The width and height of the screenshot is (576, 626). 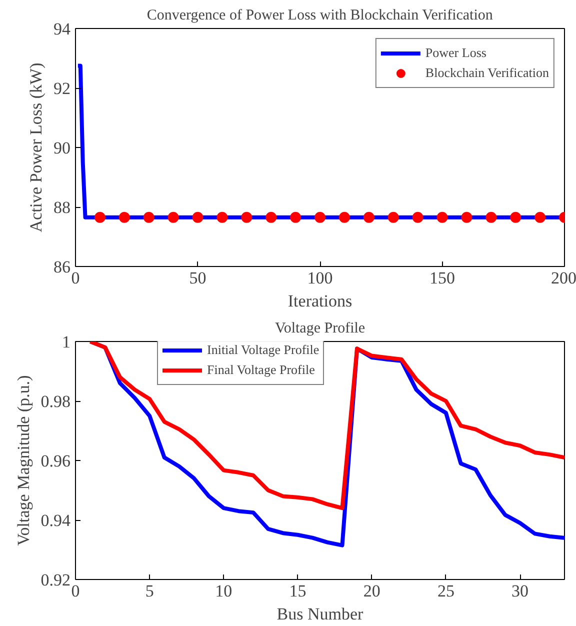 I want to click on x-tick-label: 30, so click(x=520, y=591).